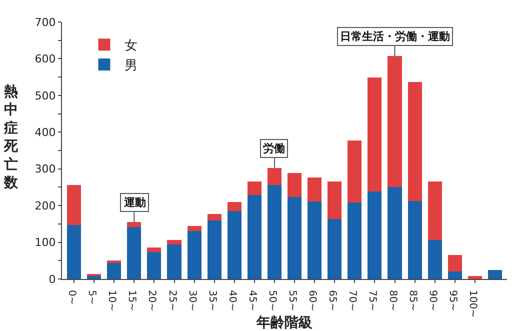 The image size is (515, 331). What do you see at coordinates (131, 46) in the screenshot?
I see `legend-label: 女` at bounding box center [131, 46].